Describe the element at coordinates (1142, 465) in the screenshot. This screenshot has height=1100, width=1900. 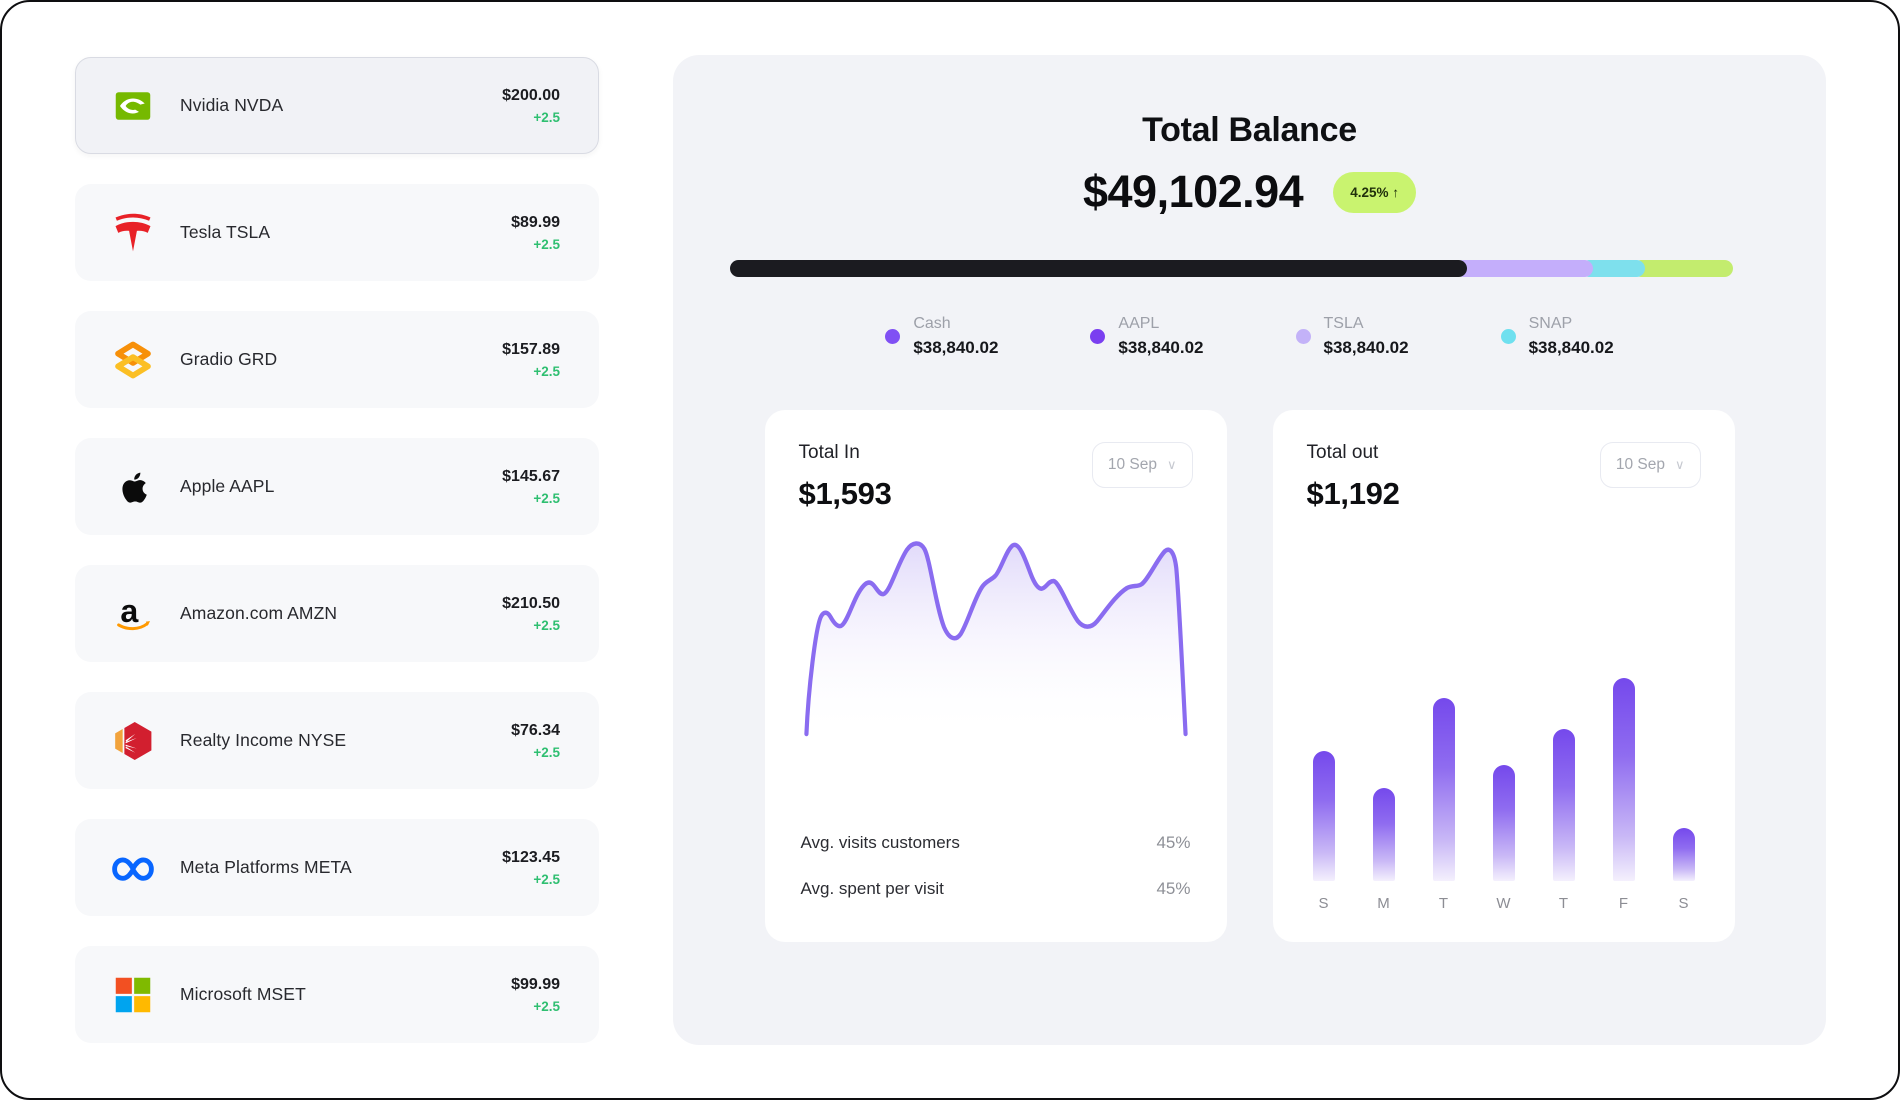
I see `total-in-period-dropdown: 10 Sep ∨` at that location.